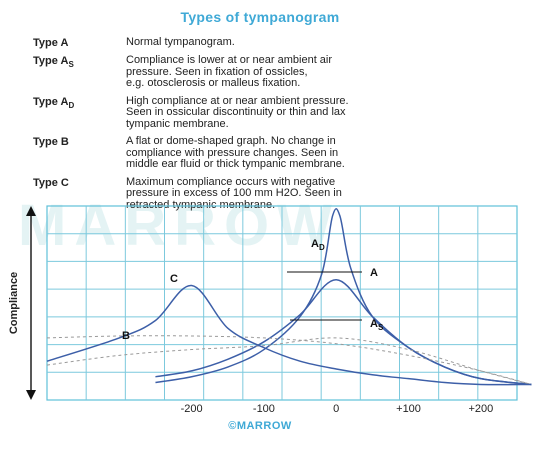  What do you see at coordinates (260, 426) in the screenshot?
I see `footer-credit: ©MARROW` at bounding box center [260, 426].